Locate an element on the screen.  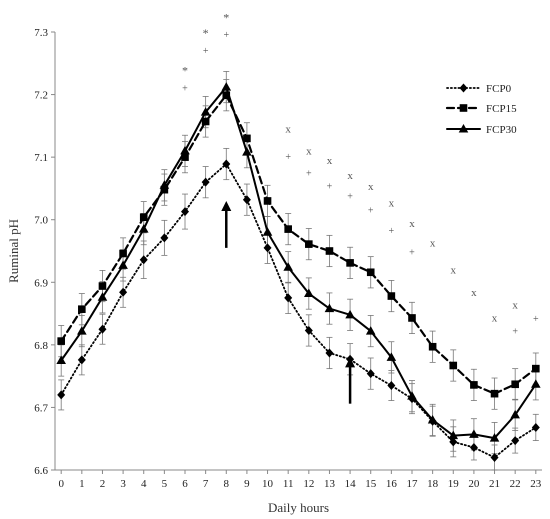
x-tick-label: 19 is located at coordinates (454, 484).